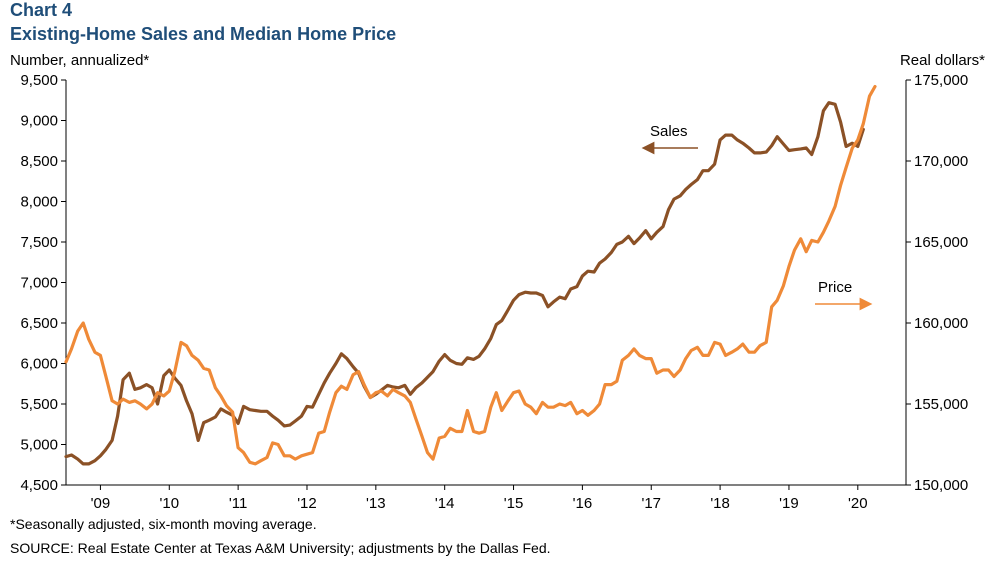 The height and width of the screenshot is (565, 997). I want to click on right-tick-label: 165,000, so click(941, 242).